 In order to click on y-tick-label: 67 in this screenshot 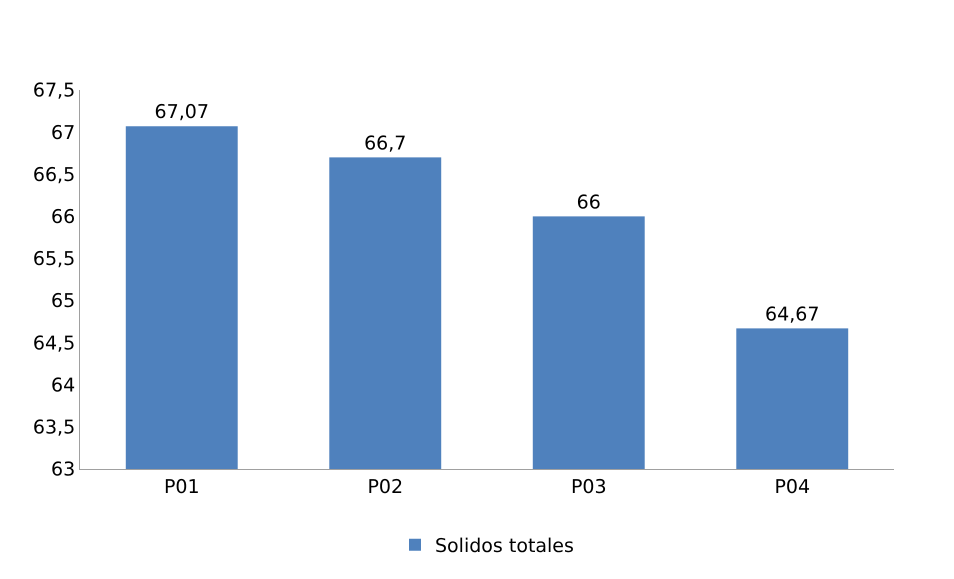, I will do `click(63, 133)`.